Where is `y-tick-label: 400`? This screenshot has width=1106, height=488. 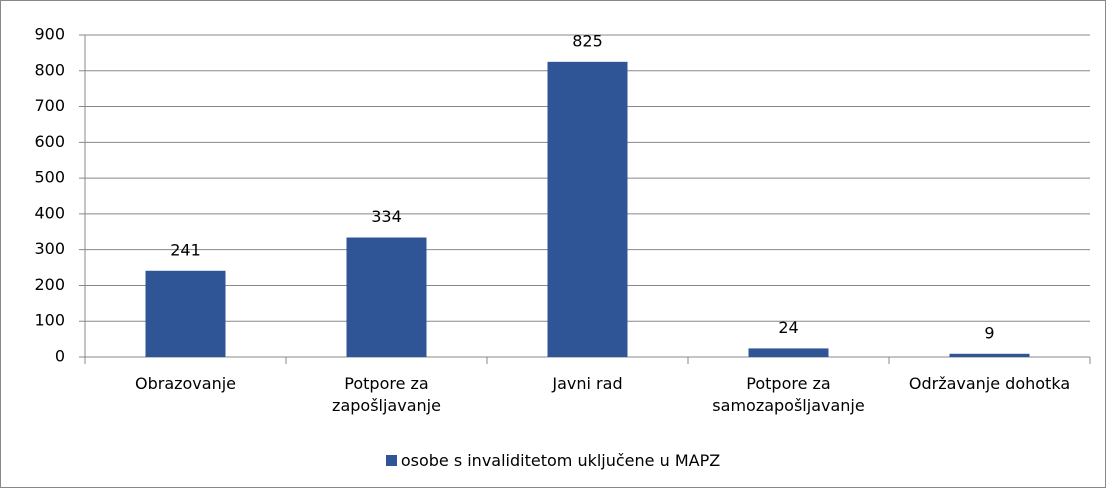
y-tick-label: 400 is located at coordinates (49, 212).